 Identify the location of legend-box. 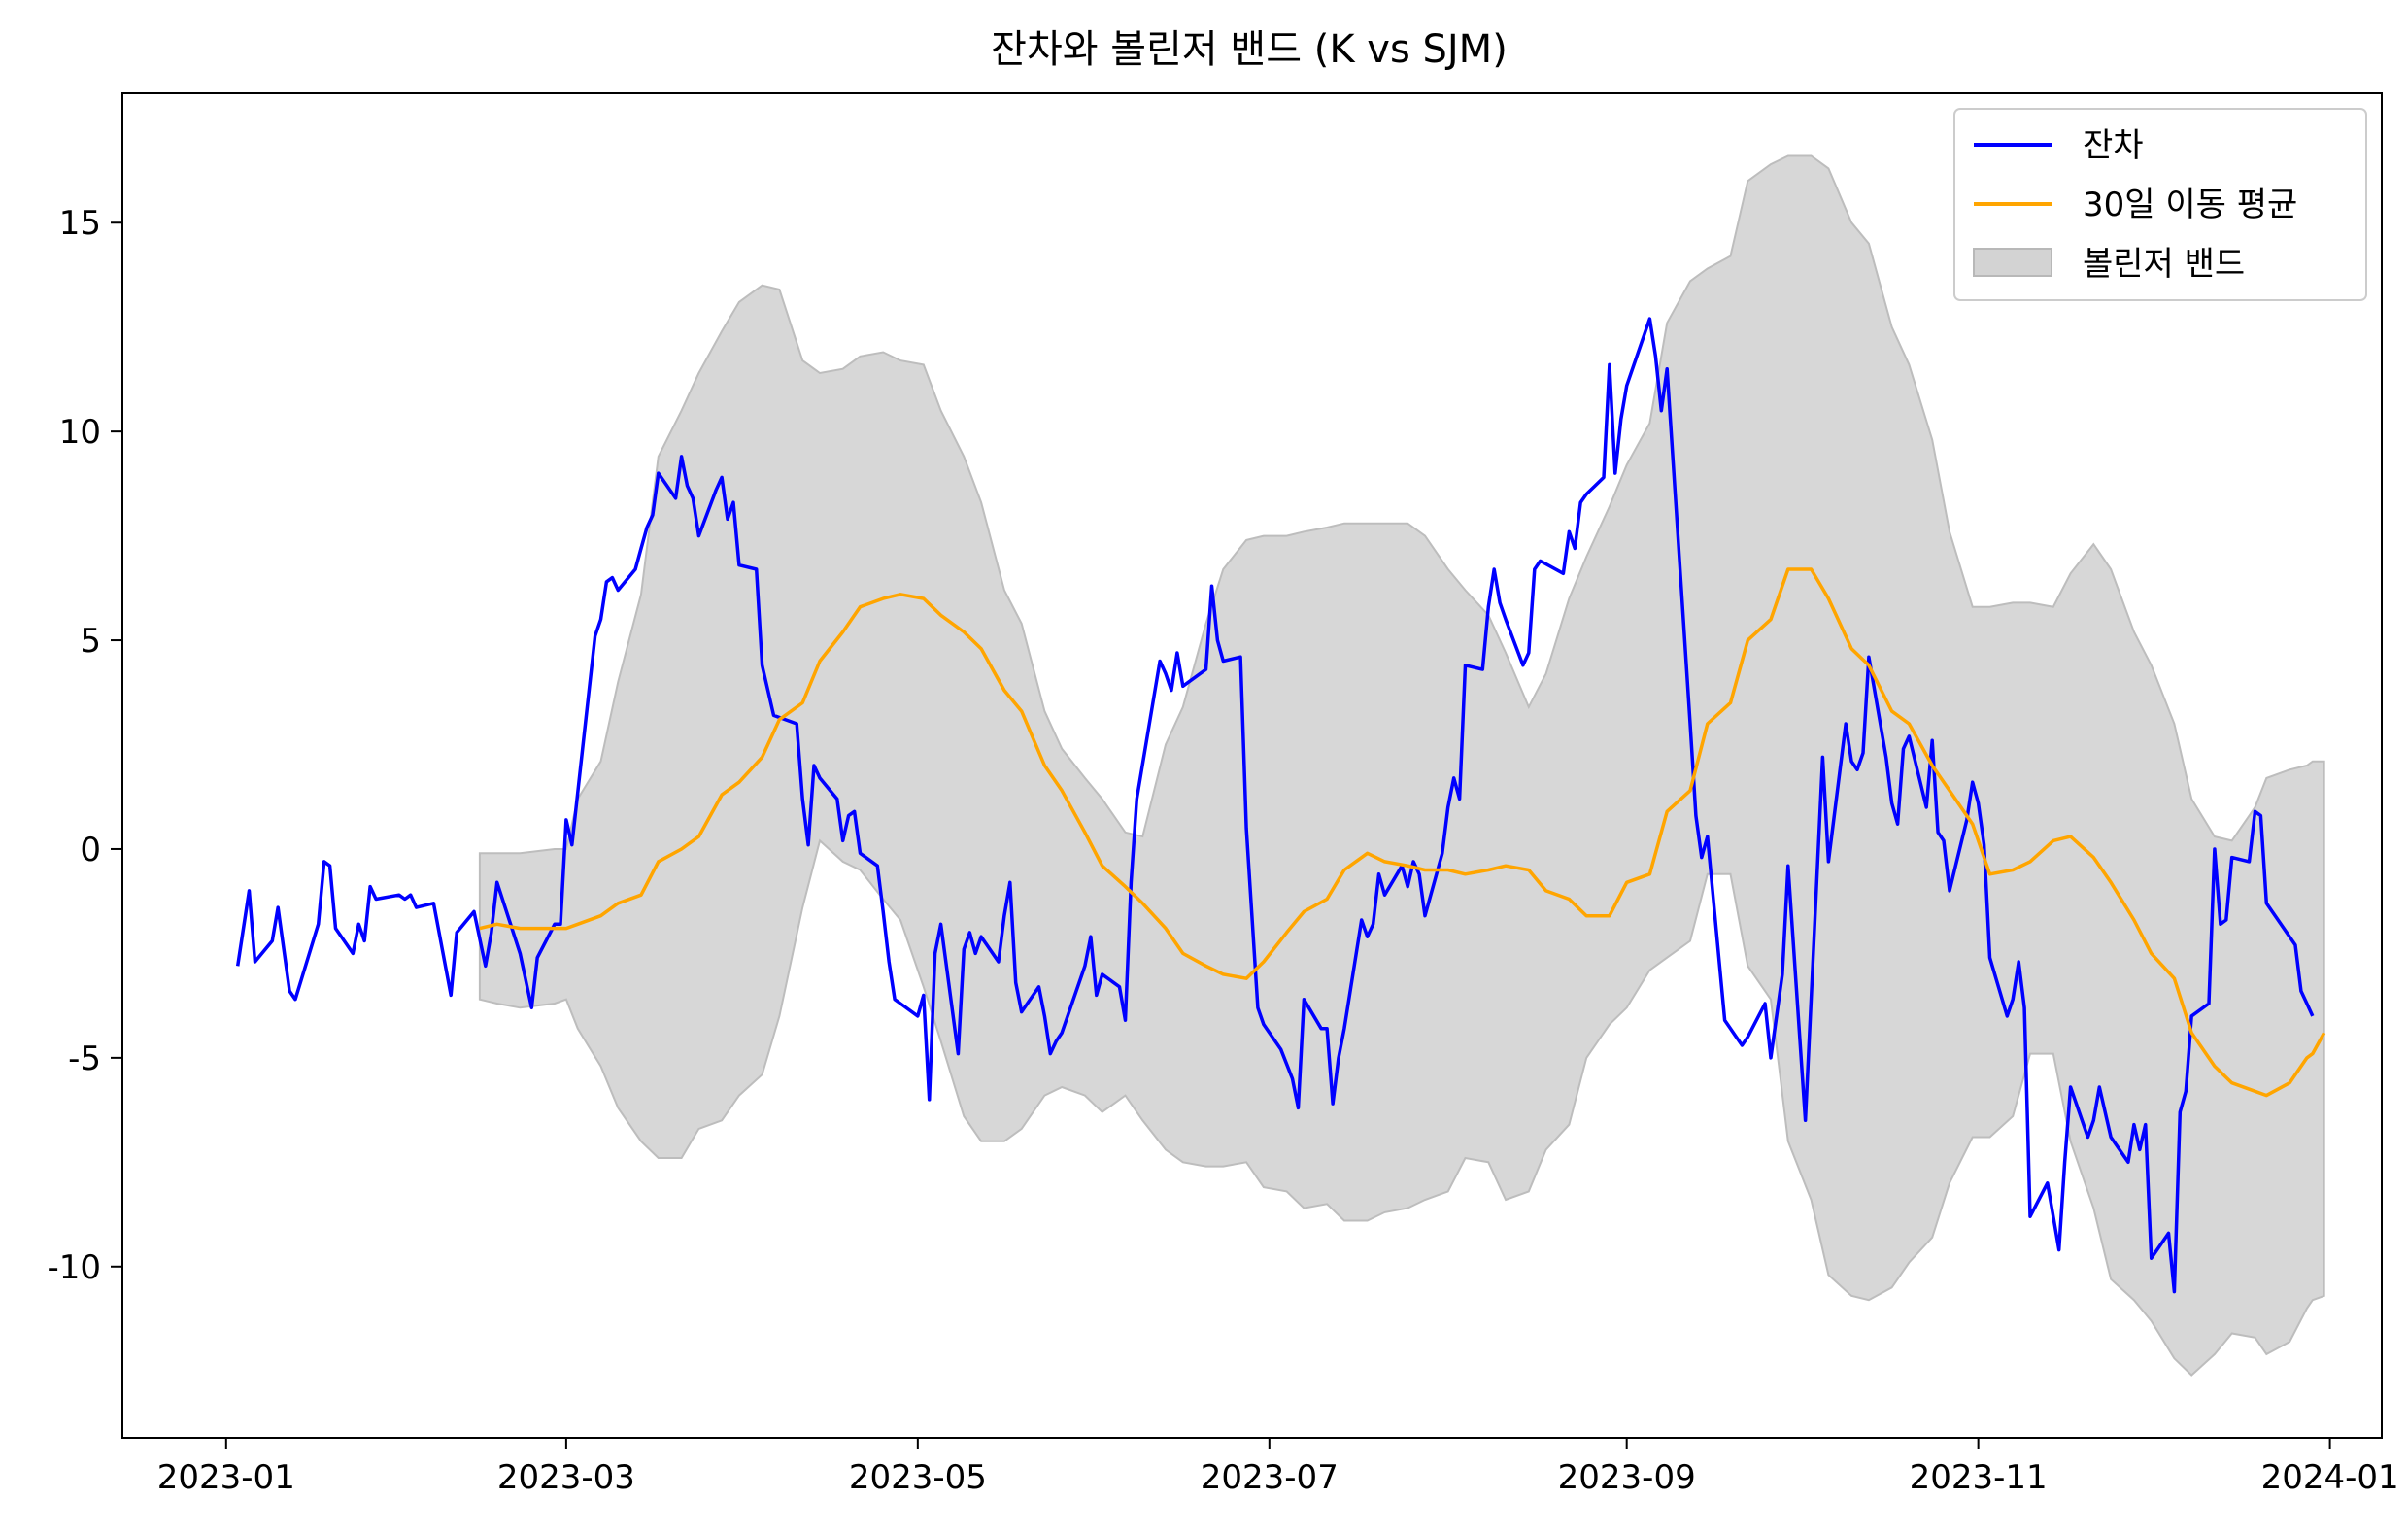
(2160, 205).